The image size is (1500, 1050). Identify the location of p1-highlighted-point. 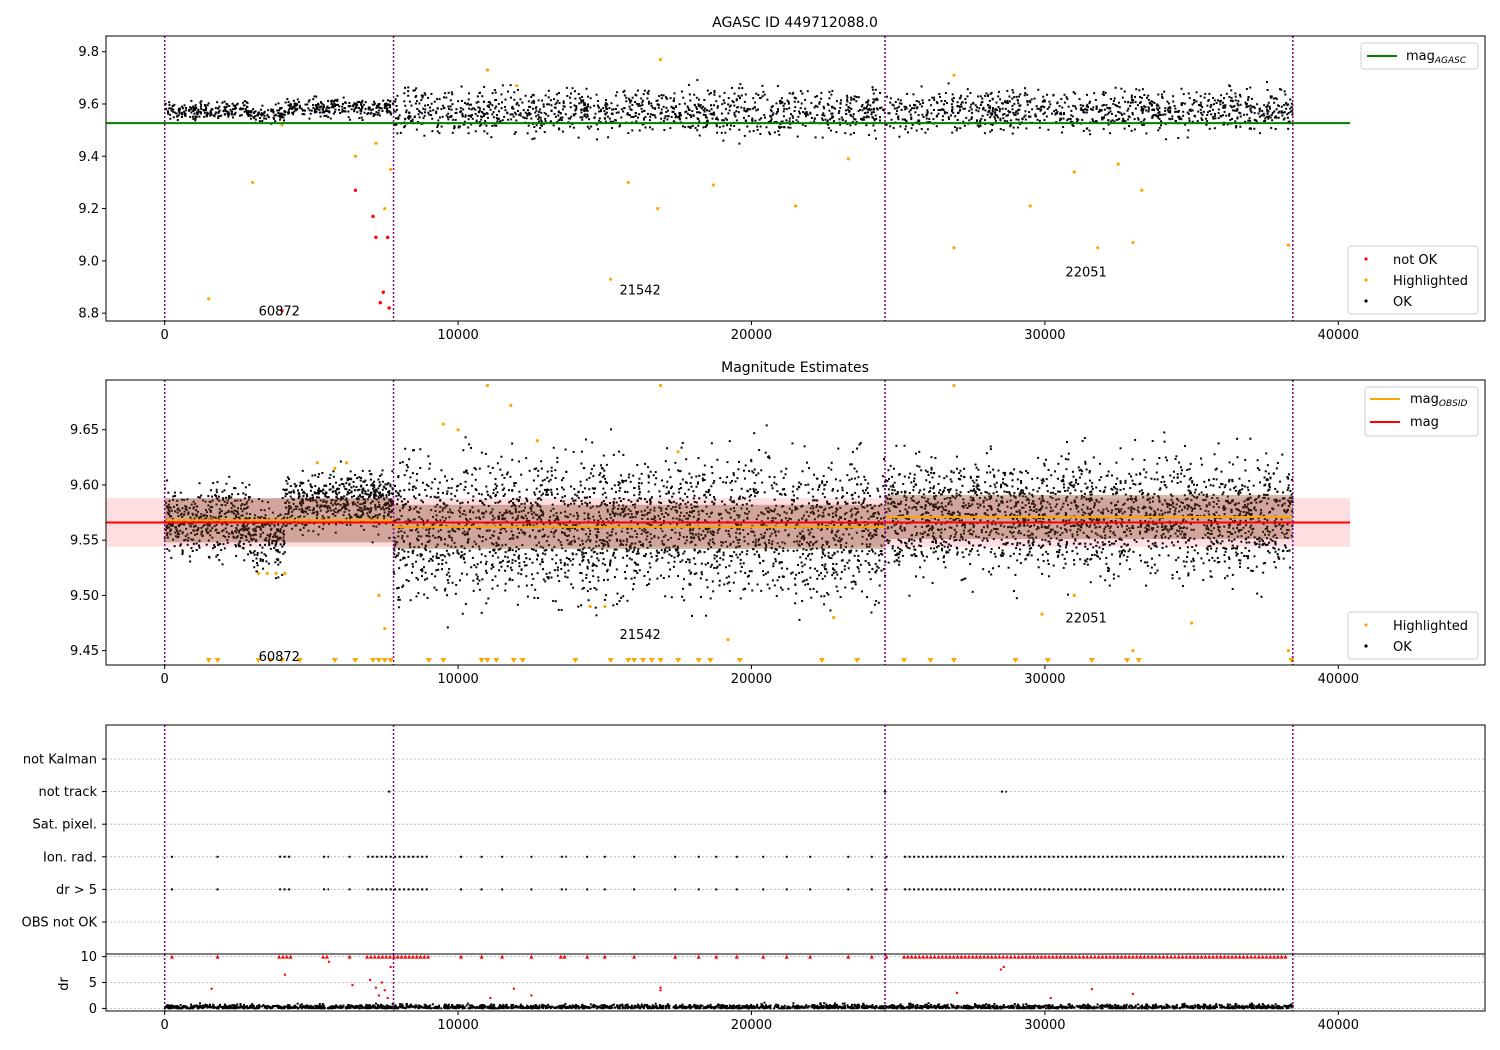
(713, 185).